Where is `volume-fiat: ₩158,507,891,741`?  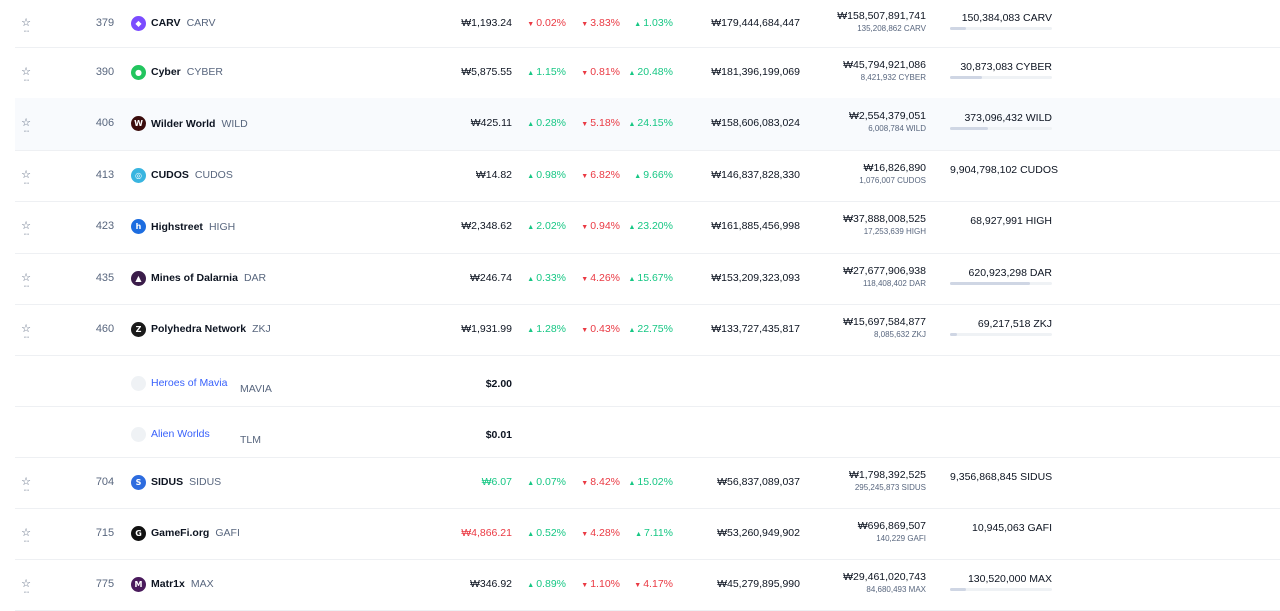
volume-fiat: ₩158,507,891,741 is located at coordinates (881, 15).